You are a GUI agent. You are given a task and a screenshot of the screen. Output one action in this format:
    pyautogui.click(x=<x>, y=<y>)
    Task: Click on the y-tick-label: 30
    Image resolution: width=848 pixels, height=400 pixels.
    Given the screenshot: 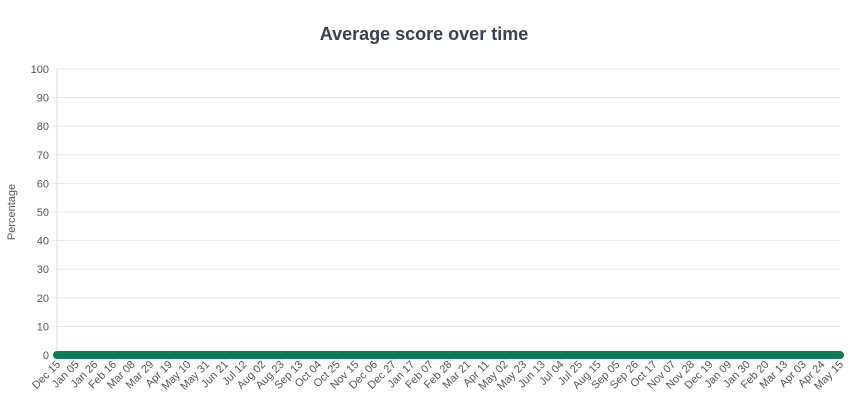 What is the action you would take?
    pyautogui.click(x=43, y=270)
    